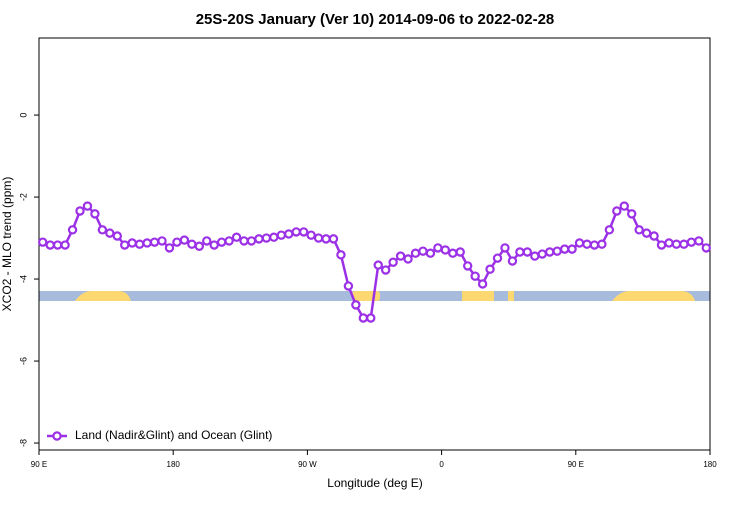  What do you see at coordinates (173, 435) in the screenshot?
I see `legend-label: Land (Nadir&Glint) and Ocean (Glint)` at bounding box center [173, 435].